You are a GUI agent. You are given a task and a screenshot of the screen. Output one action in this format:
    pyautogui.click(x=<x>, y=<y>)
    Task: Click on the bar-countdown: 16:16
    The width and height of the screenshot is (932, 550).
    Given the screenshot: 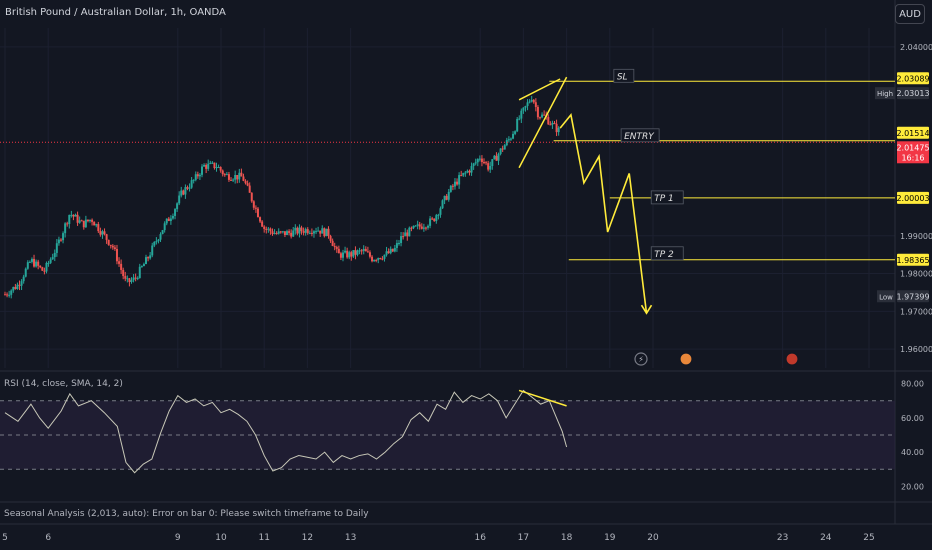 What is the action you would take?
    pyautogui.click(x=912, y=157)
    